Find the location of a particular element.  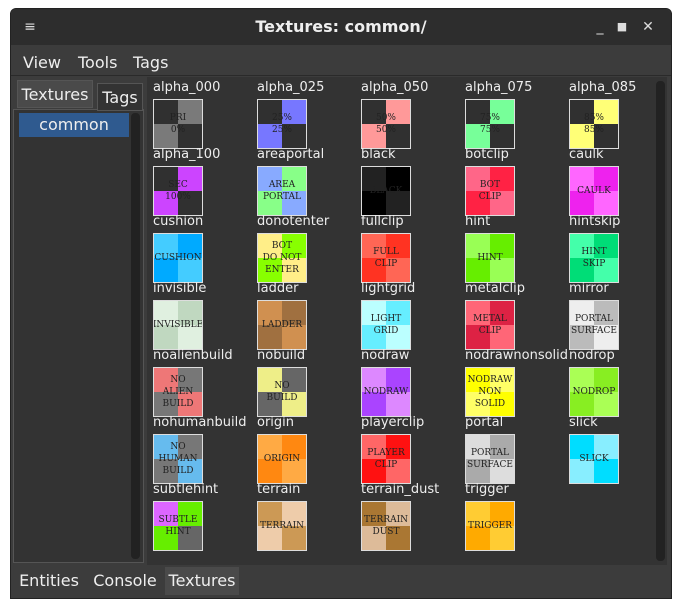

texture-thumbnail: PRI 0% is located at coordinates (178, 124).